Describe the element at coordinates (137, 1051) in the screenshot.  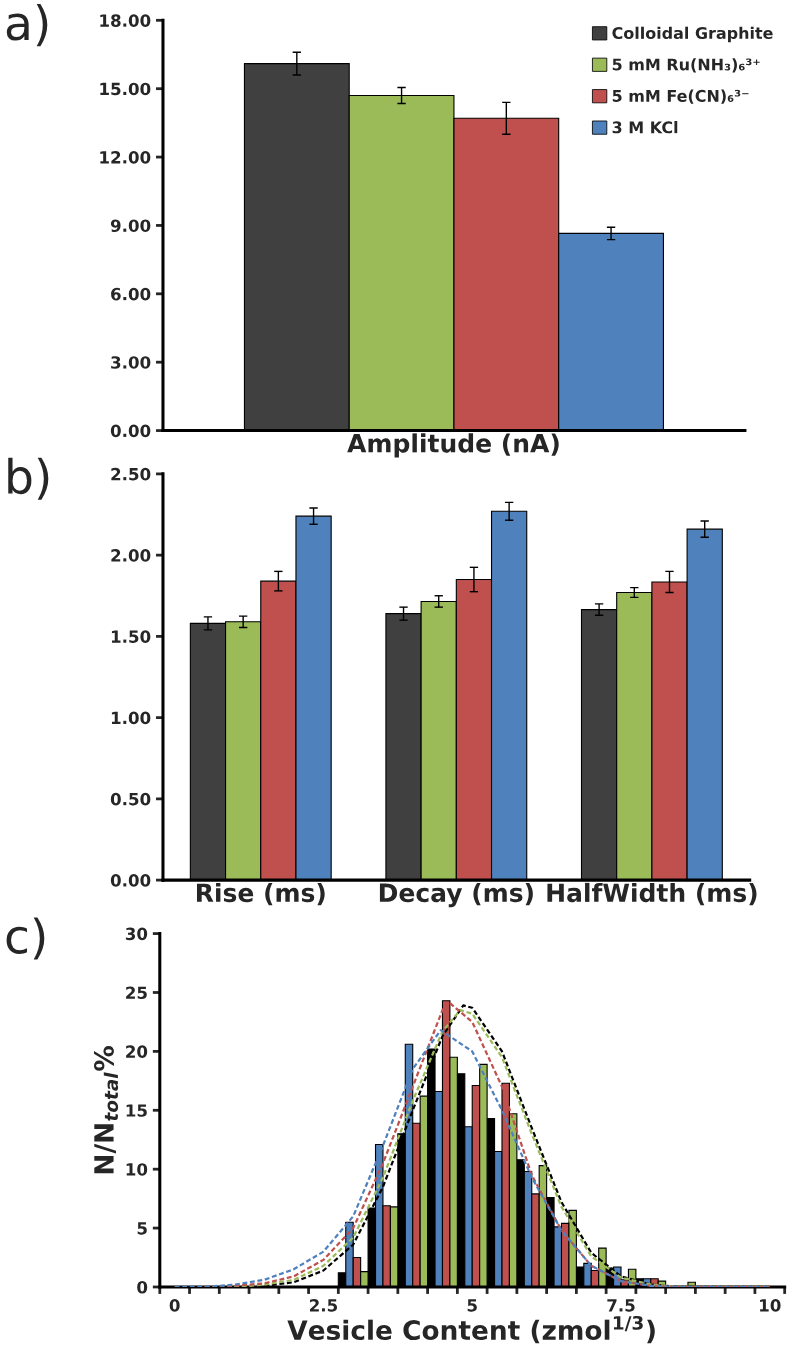
I see `y-tick-label: 20` at that location.